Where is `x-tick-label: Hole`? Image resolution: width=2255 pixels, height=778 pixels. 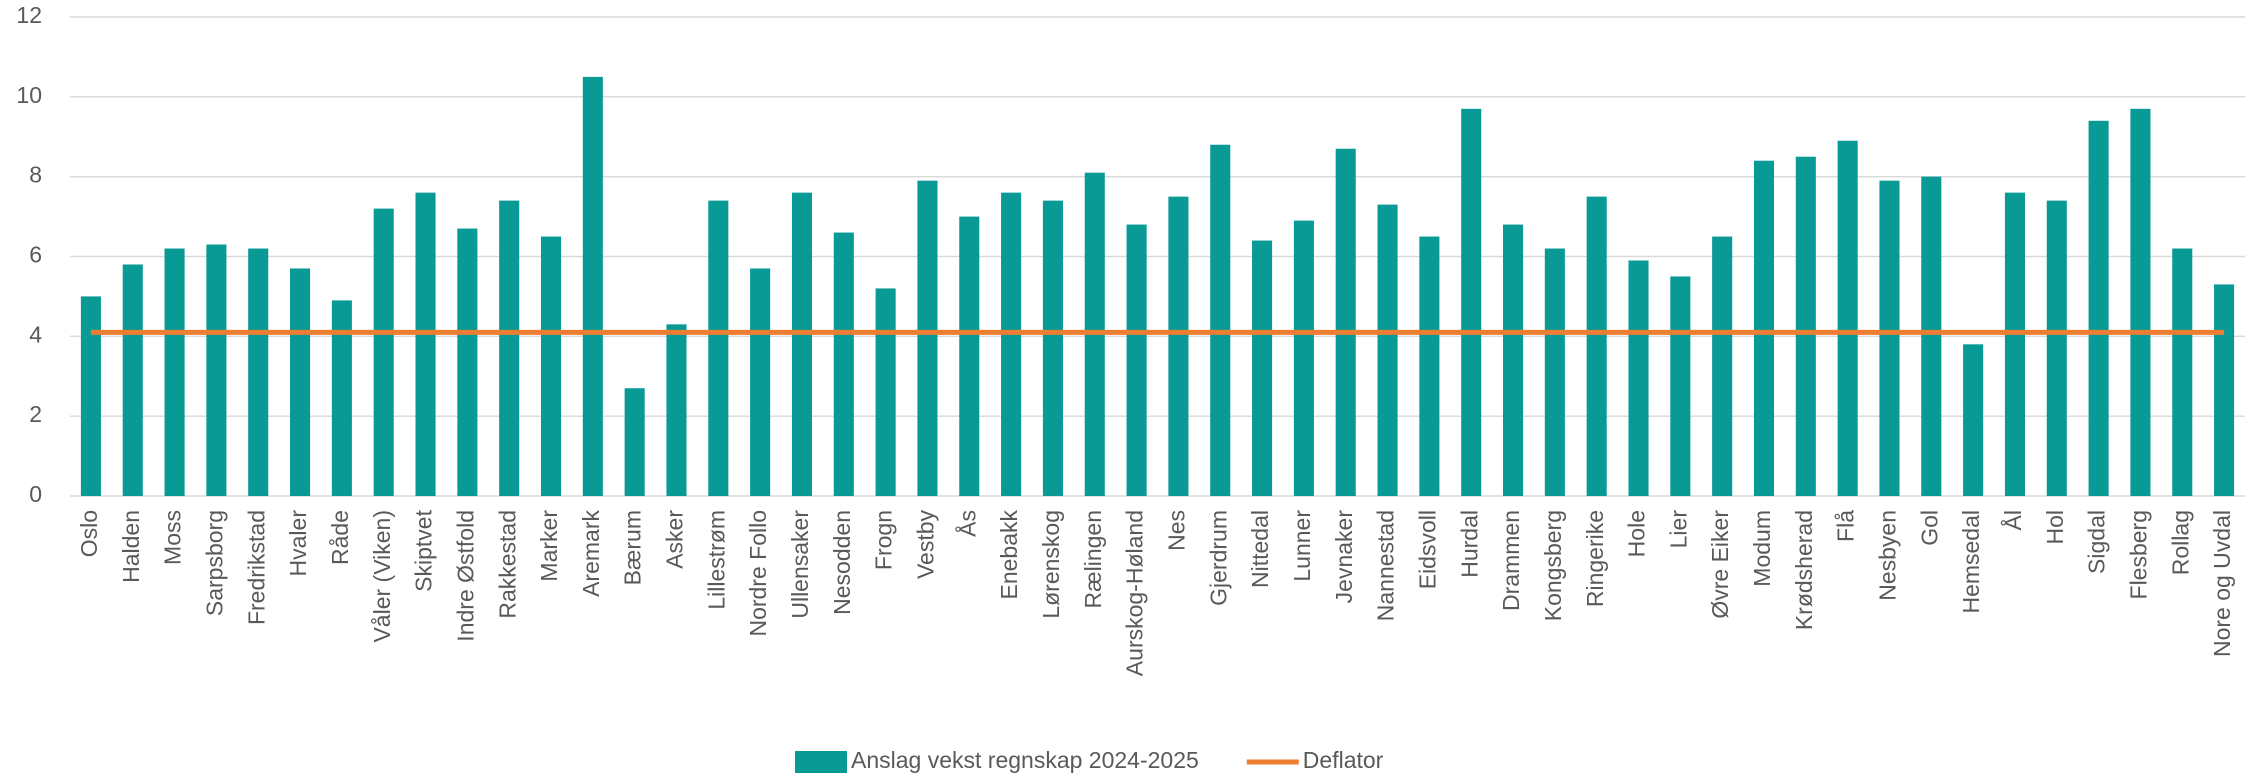
x-tick-label: Hole is located at coordinates (1637, 533).